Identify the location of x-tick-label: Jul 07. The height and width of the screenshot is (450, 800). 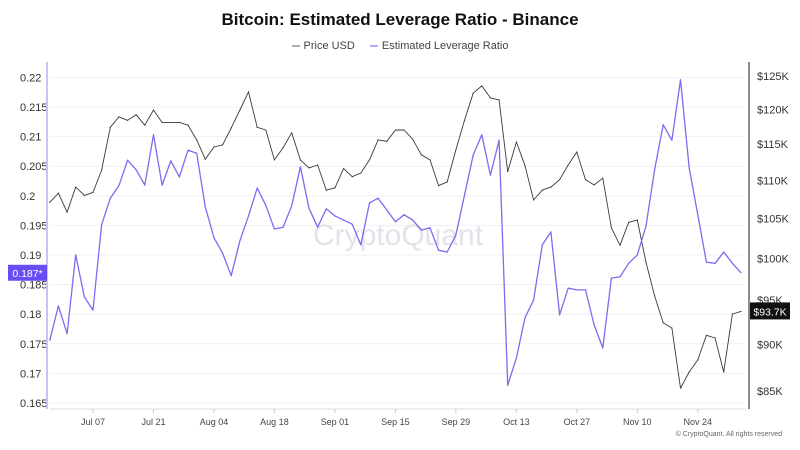
(93, 422).